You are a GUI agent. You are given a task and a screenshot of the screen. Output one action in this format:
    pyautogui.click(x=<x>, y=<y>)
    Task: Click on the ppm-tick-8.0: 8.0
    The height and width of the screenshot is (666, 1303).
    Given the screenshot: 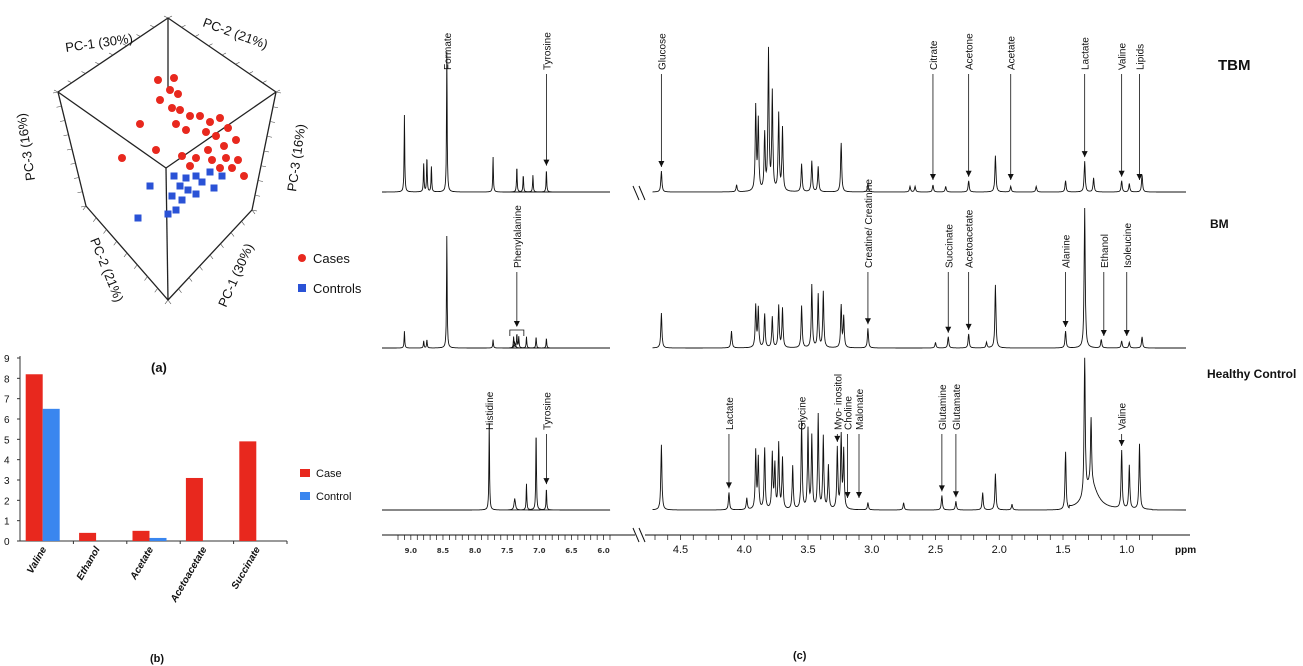 What is the action you would take?
    pyautogui.click(x=475, y=551)
    